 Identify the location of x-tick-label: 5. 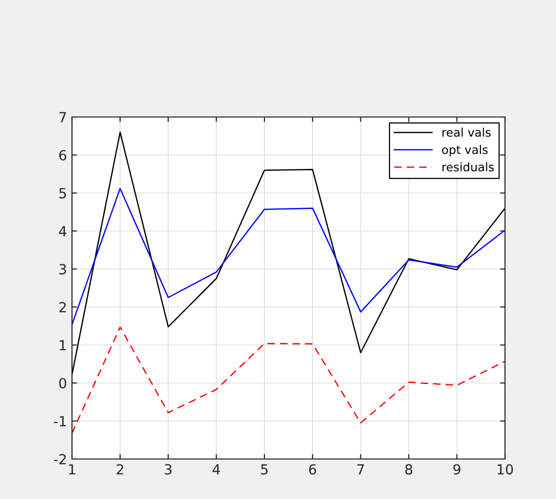
(264, 469).